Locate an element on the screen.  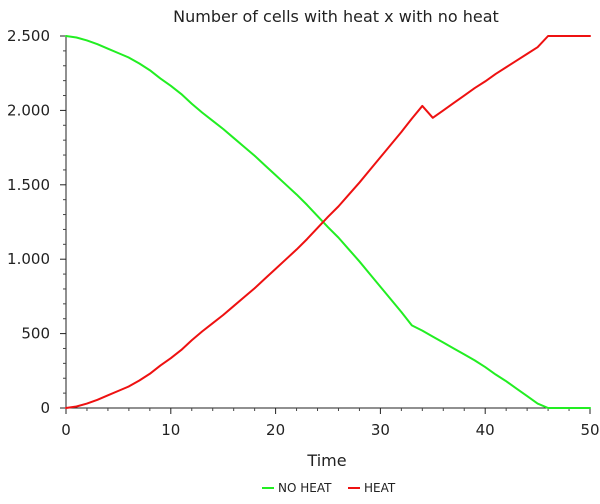
x-tick-label: 10 is located at coordinates (170, 430).